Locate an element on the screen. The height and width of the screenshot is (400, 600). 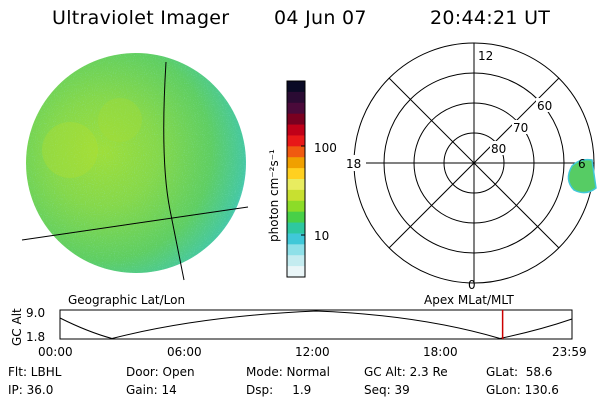
altitude-curve is located at coordinates (316, 325).